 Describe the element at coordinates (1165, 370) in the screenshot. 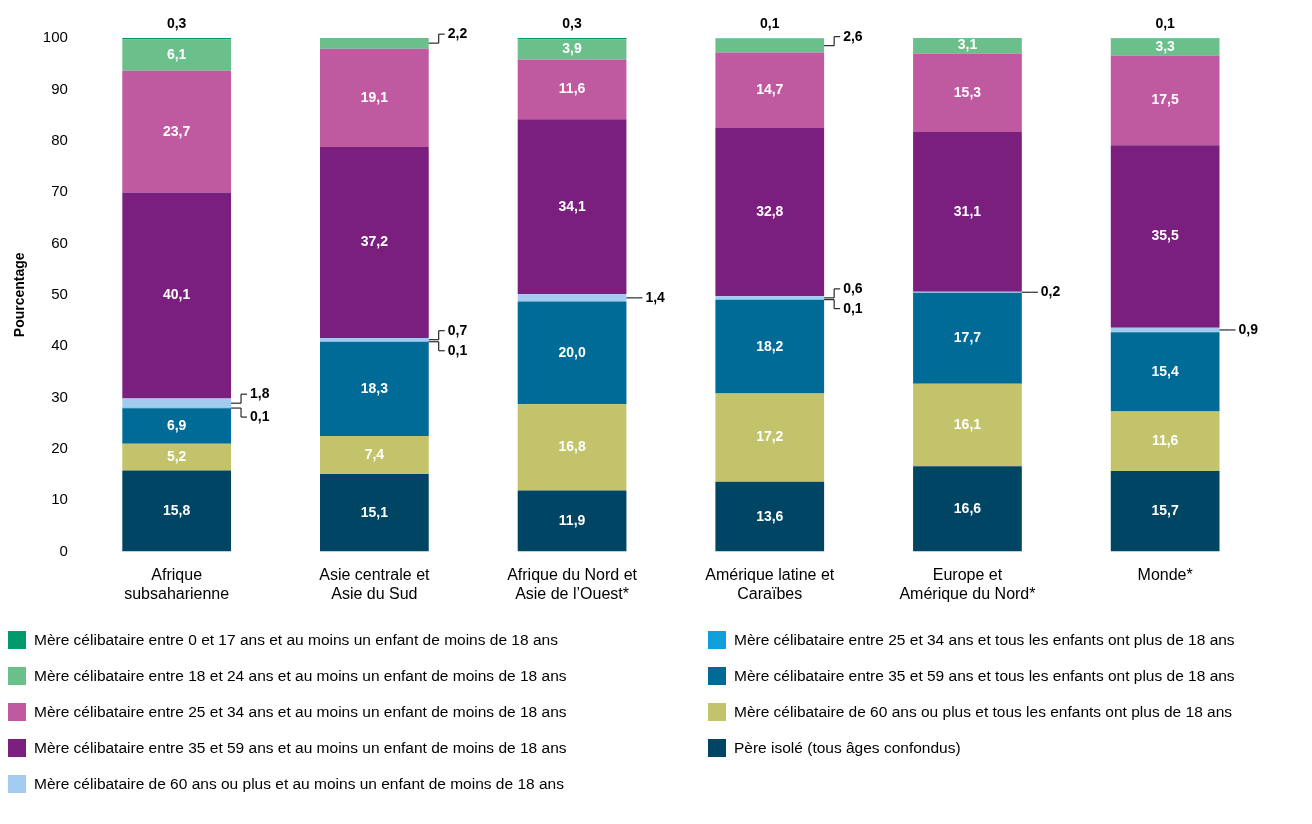

I see `data-label: 15,4` at that location.